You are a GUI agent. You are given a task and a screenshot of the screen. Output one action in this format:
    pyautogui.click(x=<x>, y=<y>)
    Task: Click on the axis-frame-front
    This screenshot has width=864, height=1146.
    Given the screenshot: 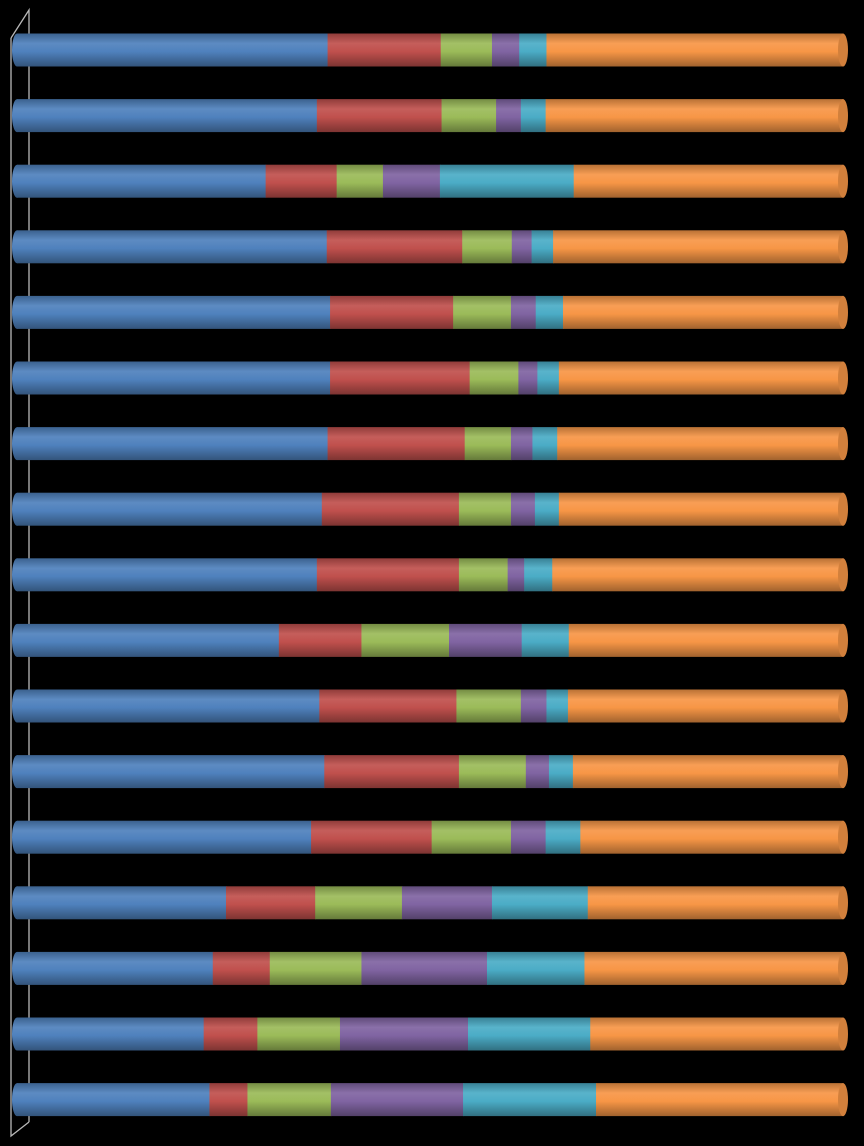 What is the action you would take?
    pyautogui.click(x=20, y=588)
    